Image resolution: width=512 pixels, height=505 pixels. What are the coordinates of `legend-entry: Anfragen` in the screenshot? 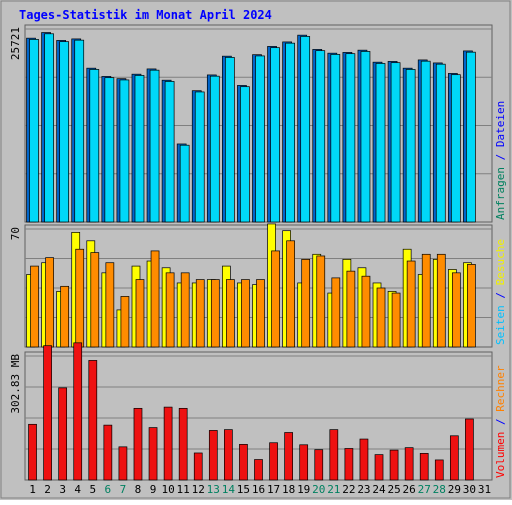 It's located at (500, 193).